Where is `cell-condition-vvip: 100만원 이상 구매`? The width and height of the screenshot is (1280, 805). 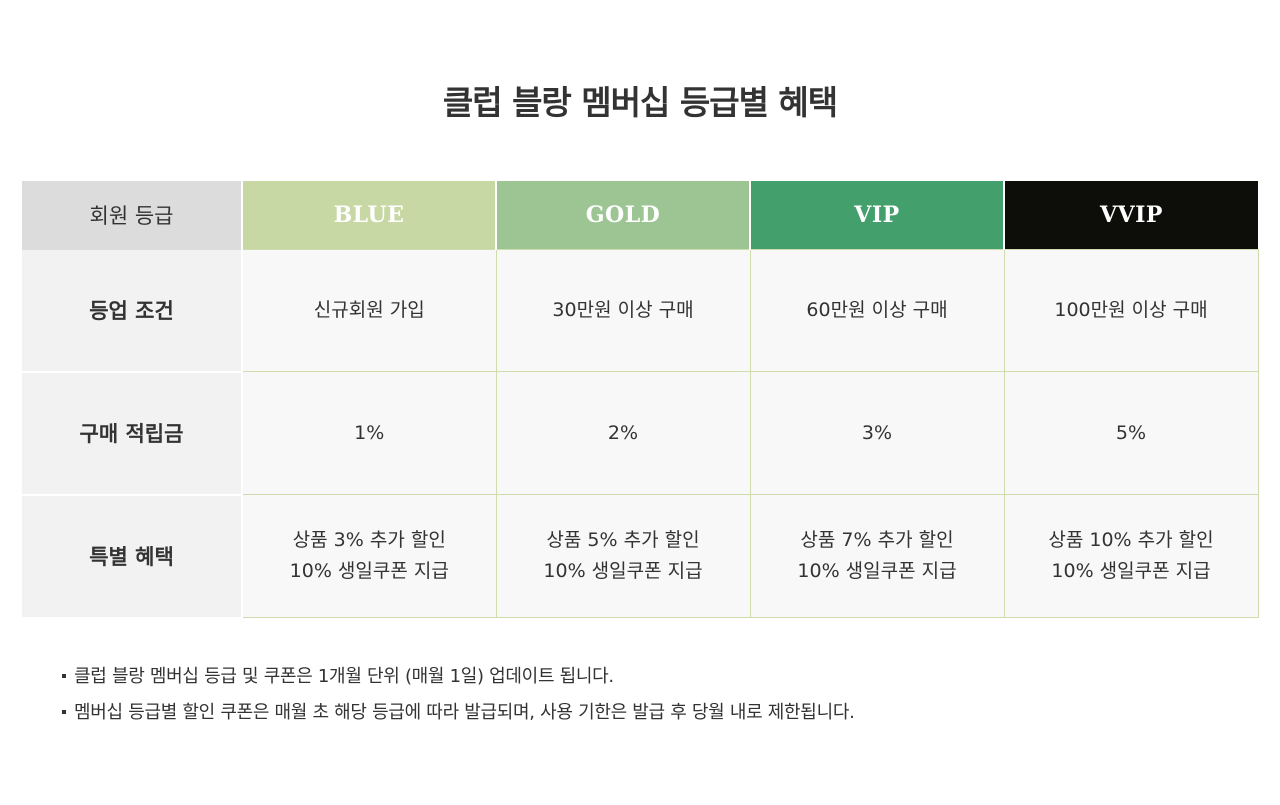 cell-condition-vvip: 100만원 이상 구매 is located at coordinates (1131, 310).